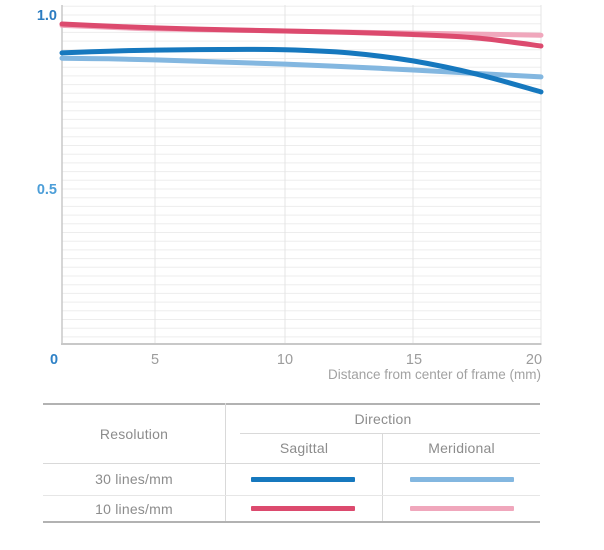 This screenshot has height=550, width=604. Describe the element at coordinates (303, 508) in the screenshot. I see `swatch-10-sagittal` at that location.